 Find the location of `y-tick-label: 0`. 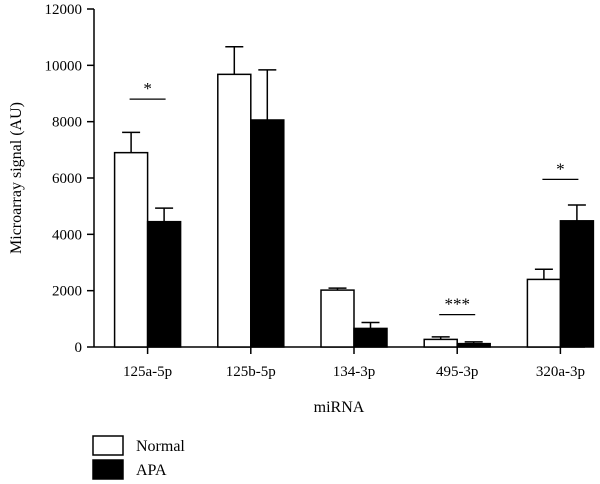

y-tick-label: 0 is located at coordinates (79, 348).